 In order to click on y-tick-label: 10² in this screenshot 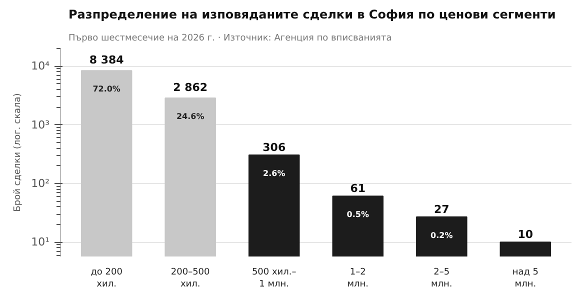, I will do `click(40, 183)`.